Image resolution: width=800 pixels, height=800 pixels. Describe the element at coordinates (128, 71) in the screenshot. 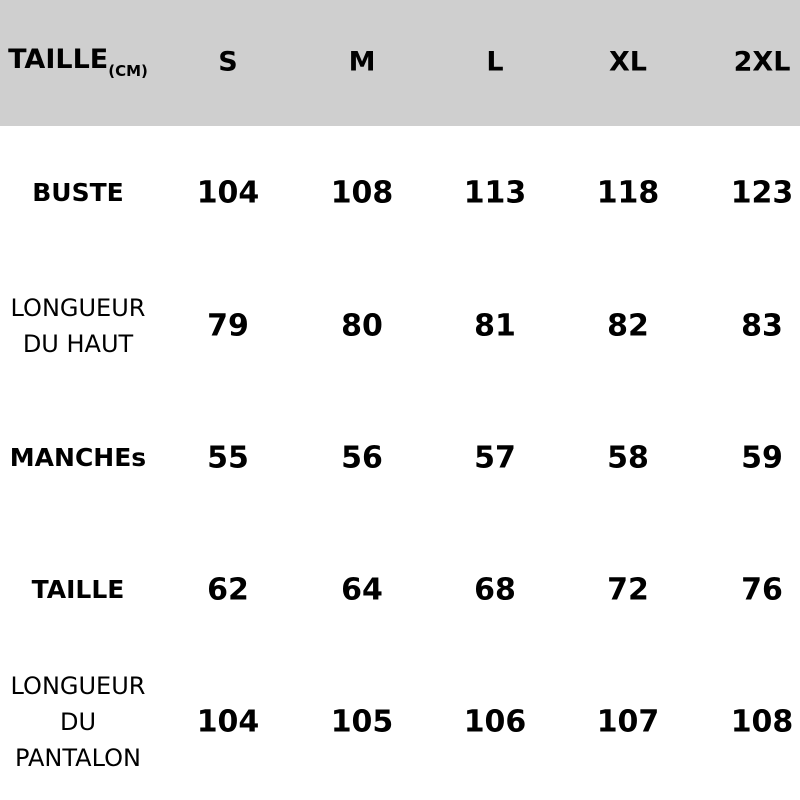

I see `header-unit: (CM)` at that location.